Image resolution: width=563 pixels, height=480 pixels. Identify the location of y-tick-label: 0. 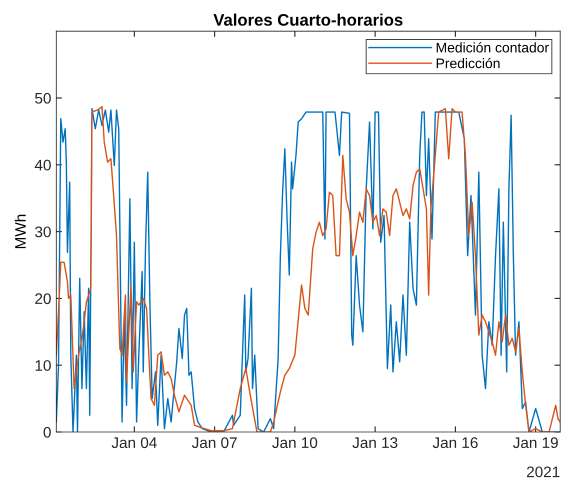
(47, 432).